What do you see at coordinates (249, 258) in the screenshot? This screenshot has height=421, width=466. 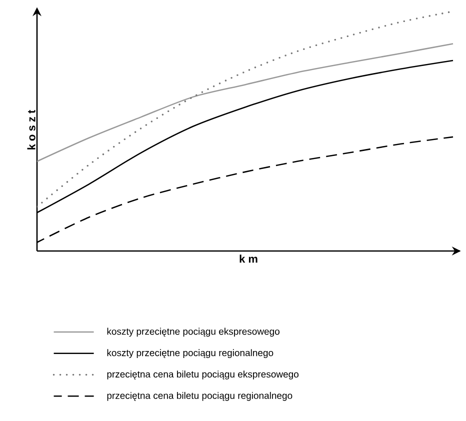 I see `x-axis-title: k m` at bounding box center [249, 258].